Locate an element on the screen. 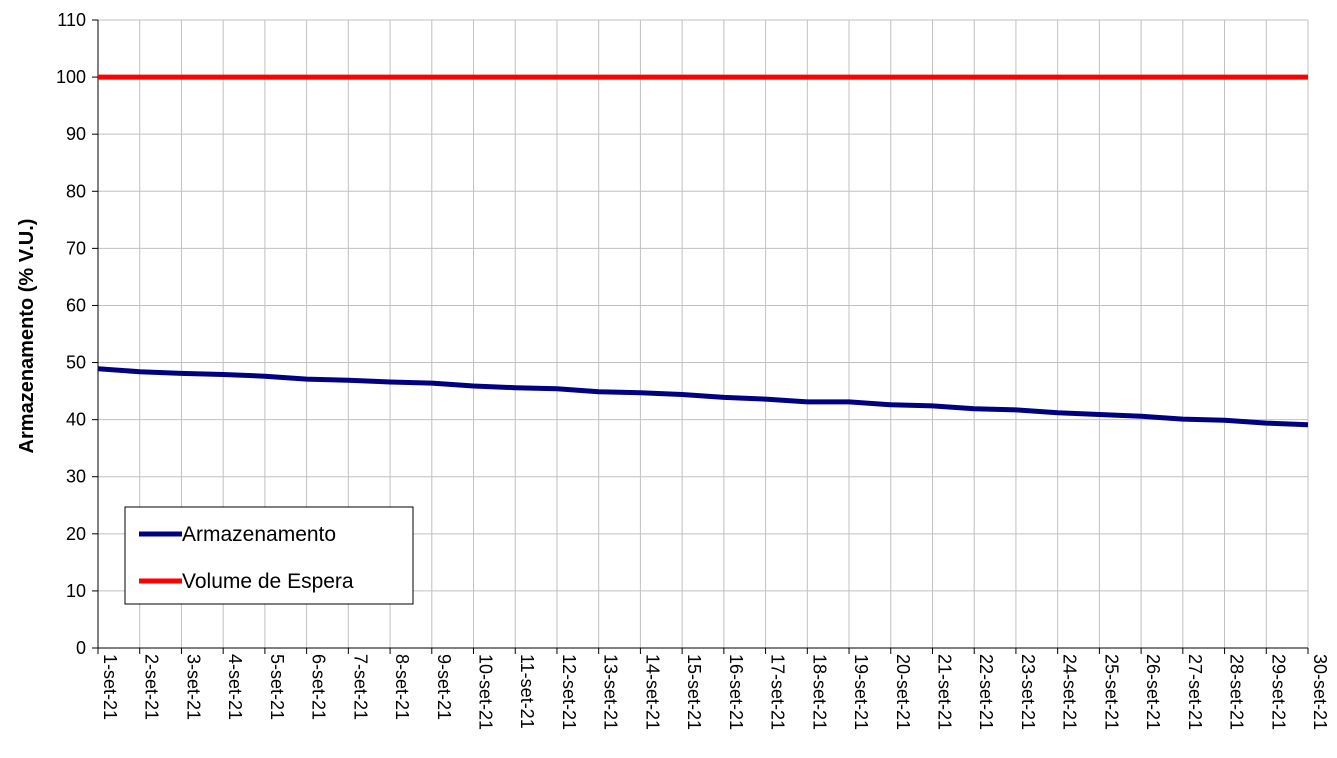  y-tick-label: 0 is located at coordinates (81, 648).